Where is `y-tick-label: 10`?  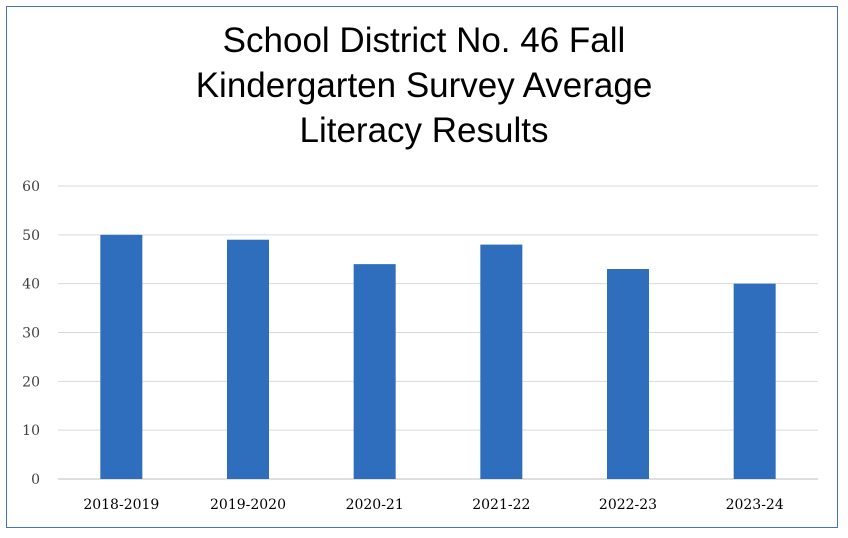 y-tick-label: 10 is located at coordinates (31, 431).